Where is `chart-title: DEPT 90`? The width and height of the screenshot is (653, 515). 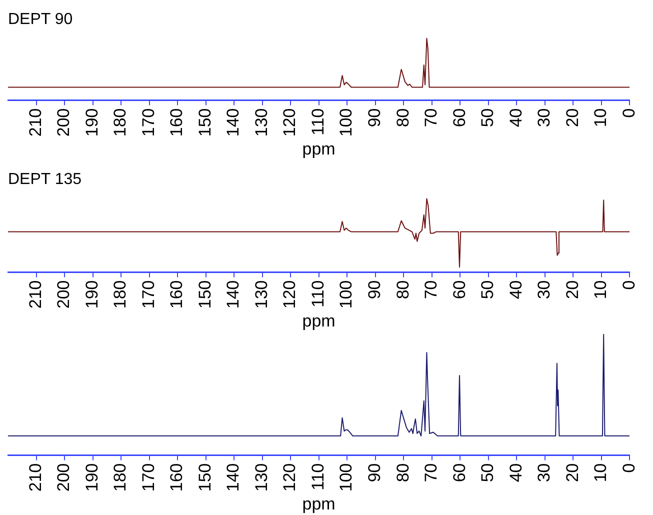 chart-title: DEPT 90 is located at coordinates (40, 19).